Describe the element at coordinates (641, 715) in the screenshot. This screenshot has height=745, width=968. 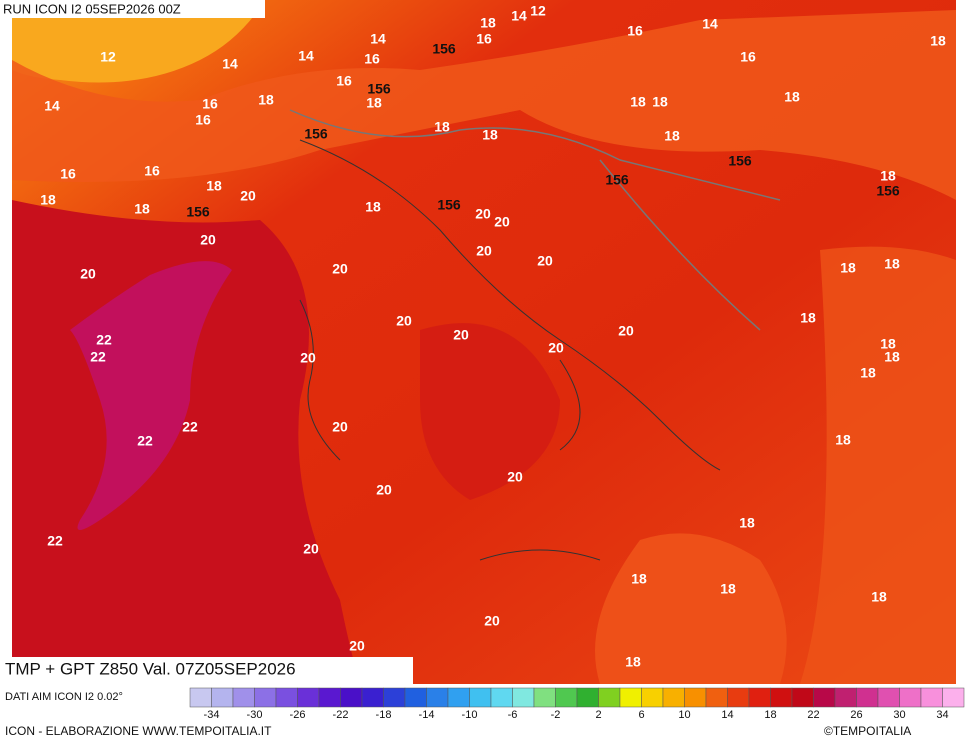
I see `colorbar-tick-label: 6` at that location.